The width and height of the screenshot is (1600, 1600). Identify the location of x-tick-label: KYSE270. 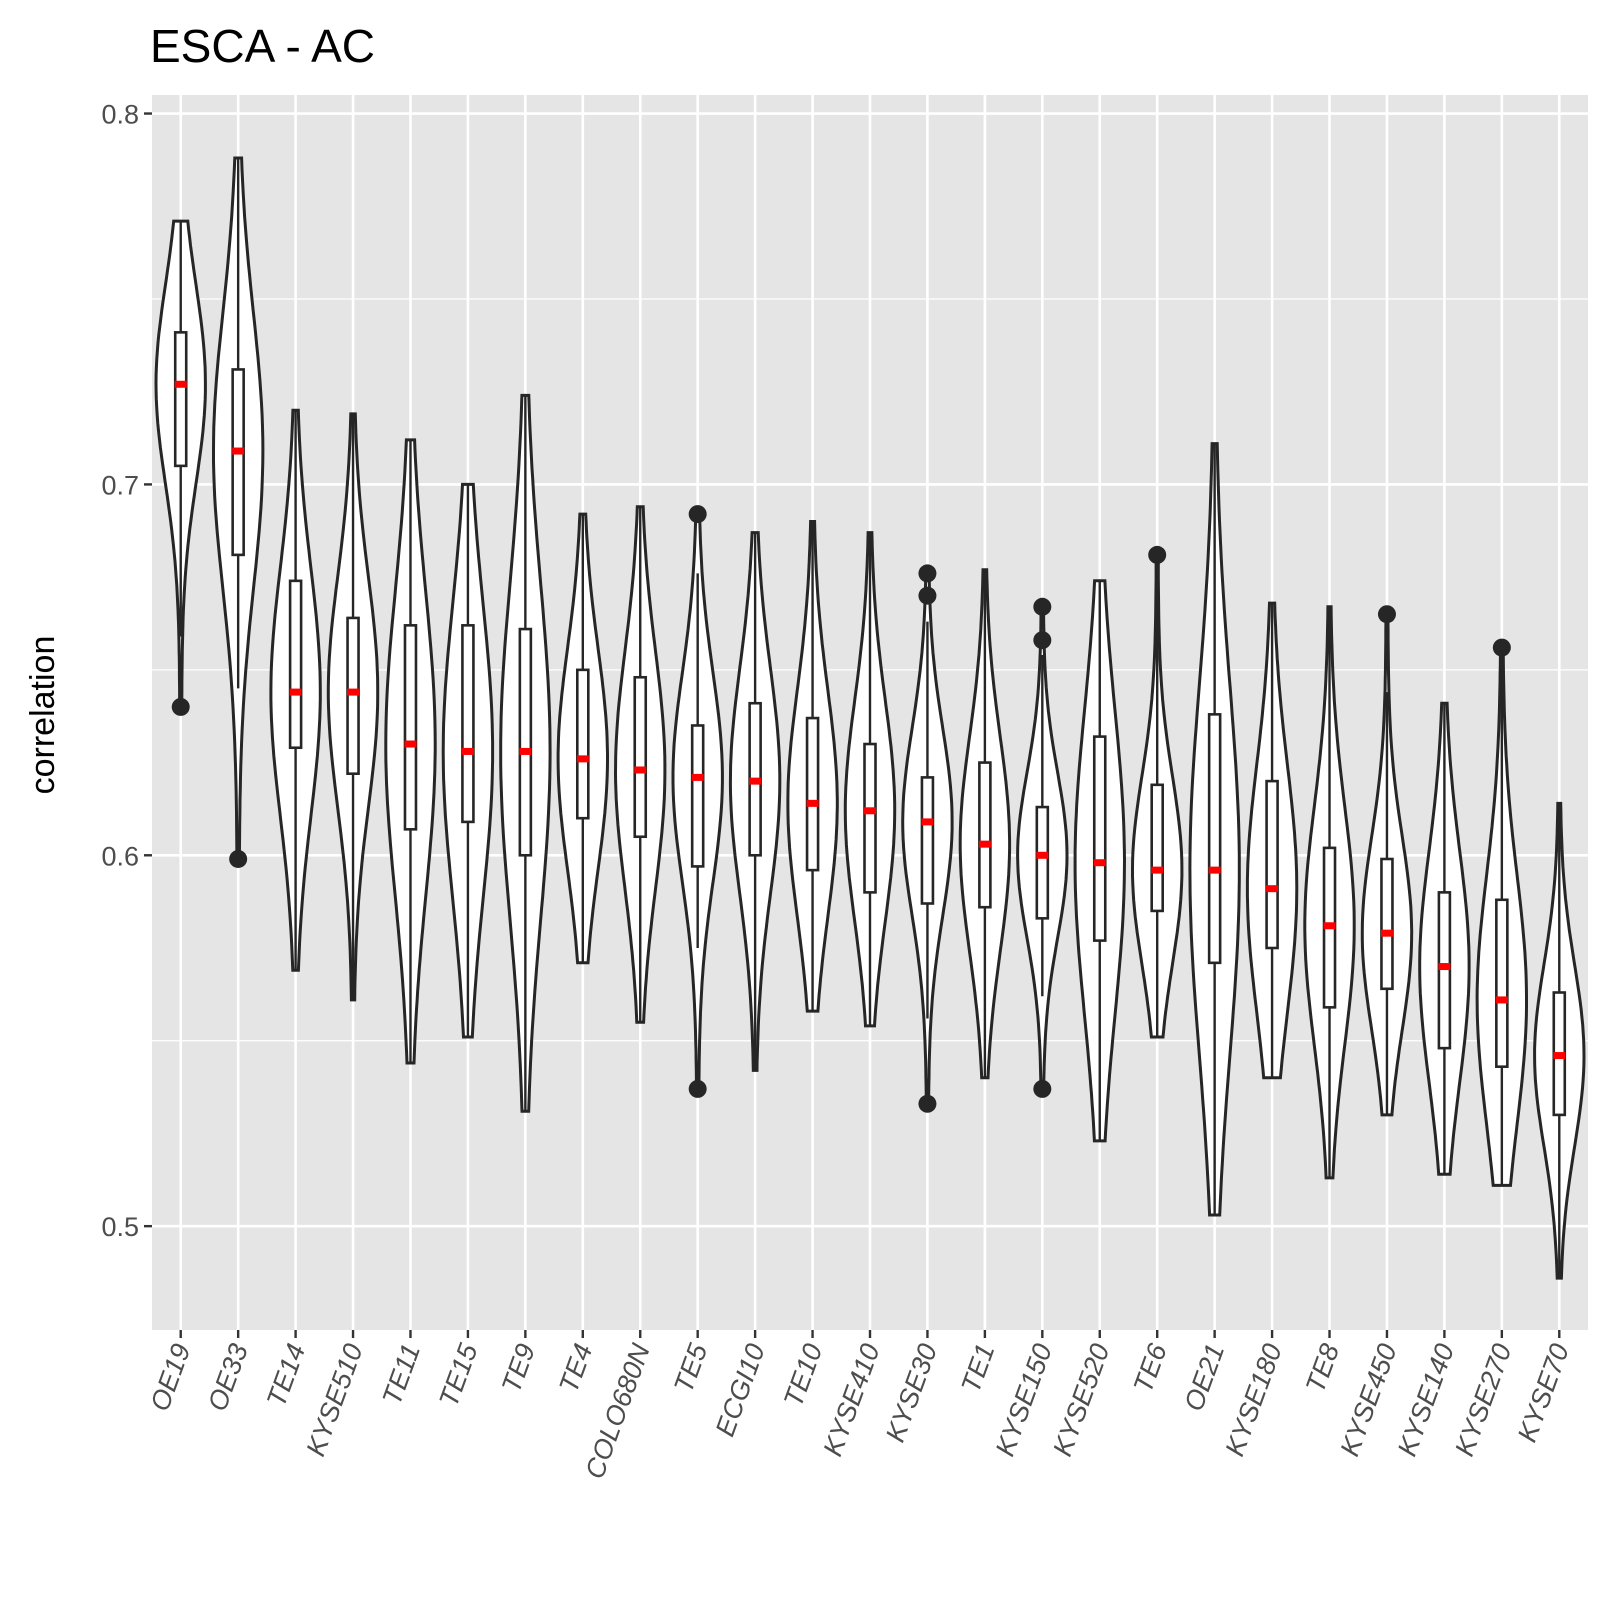
(1483, 1400).